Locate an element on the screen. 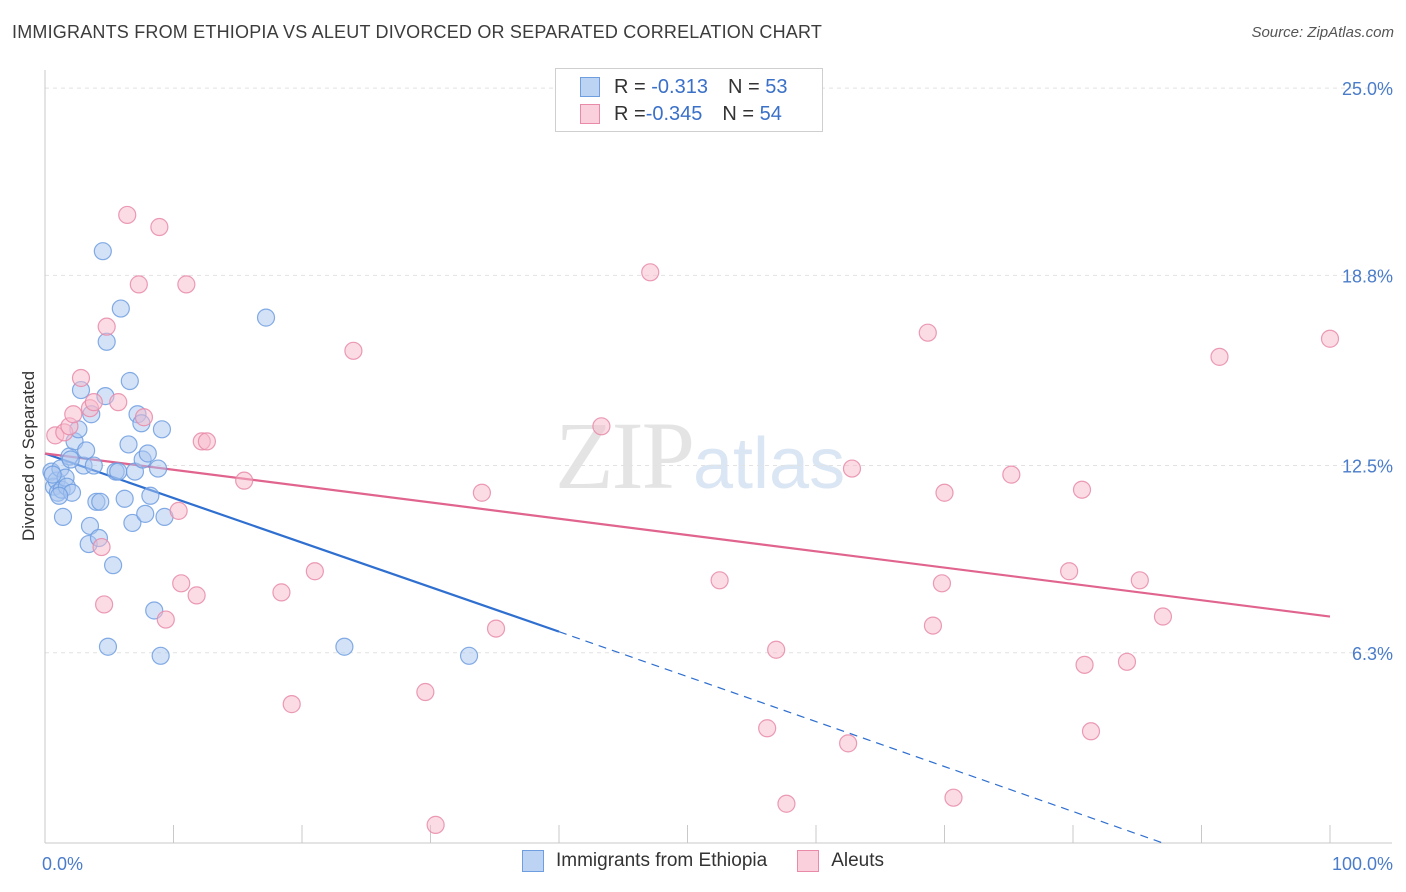 The width and height of the screenshot is (1406, 892). legend-item-ethiopia: Immigrants from Ethiopia is located at coordinates (644, 861).